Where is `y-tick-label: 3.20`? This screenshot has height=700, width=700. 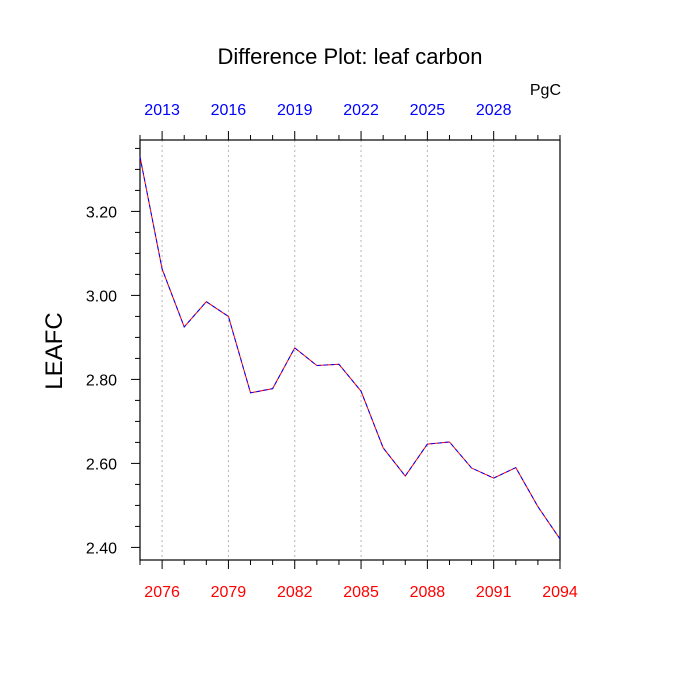
y-tick-label: 3.20 is located at coordinates (101, 212).